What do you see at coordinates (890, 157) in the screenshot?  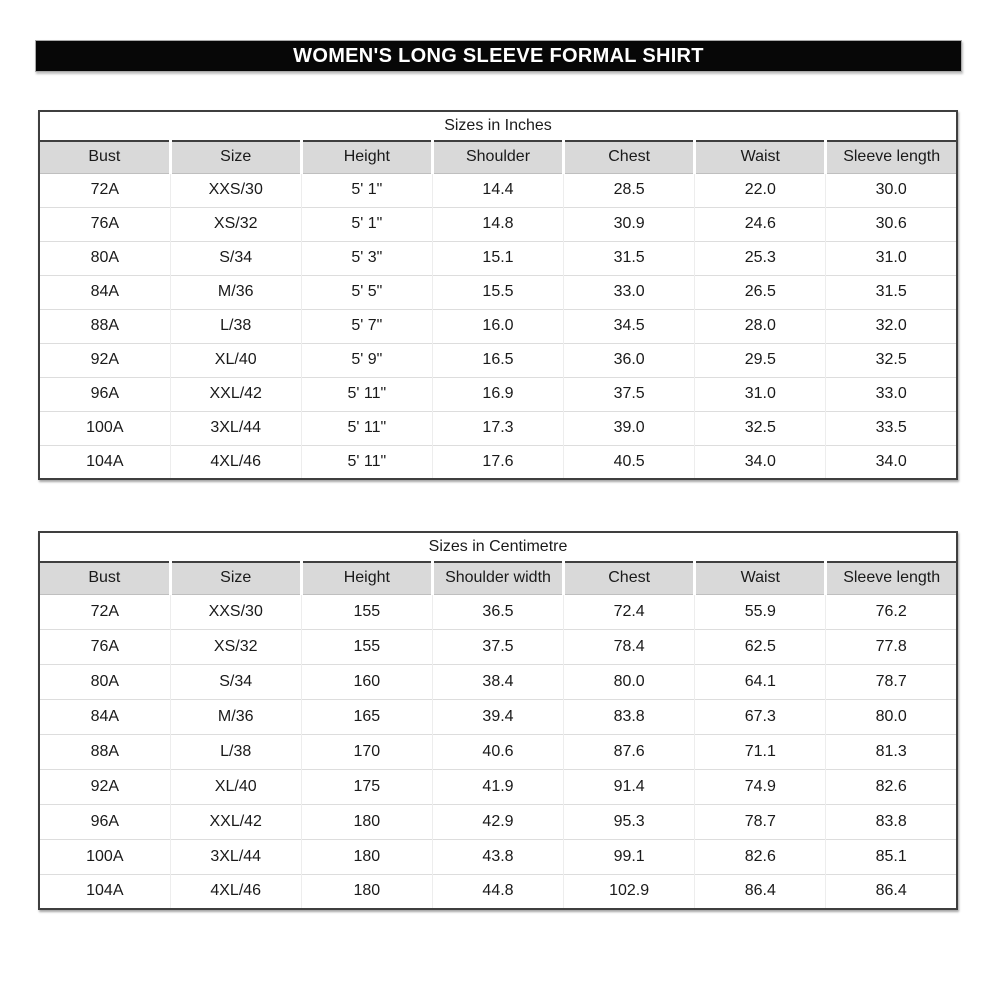 I see `column-header-sleeve-length: Sleeve length` at bounding box center [890, 157].